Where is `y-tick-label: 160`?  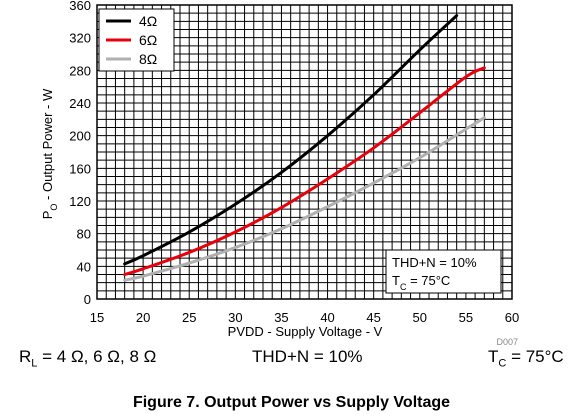
y-tick-label: 160 is located at coordinates (80, 168).